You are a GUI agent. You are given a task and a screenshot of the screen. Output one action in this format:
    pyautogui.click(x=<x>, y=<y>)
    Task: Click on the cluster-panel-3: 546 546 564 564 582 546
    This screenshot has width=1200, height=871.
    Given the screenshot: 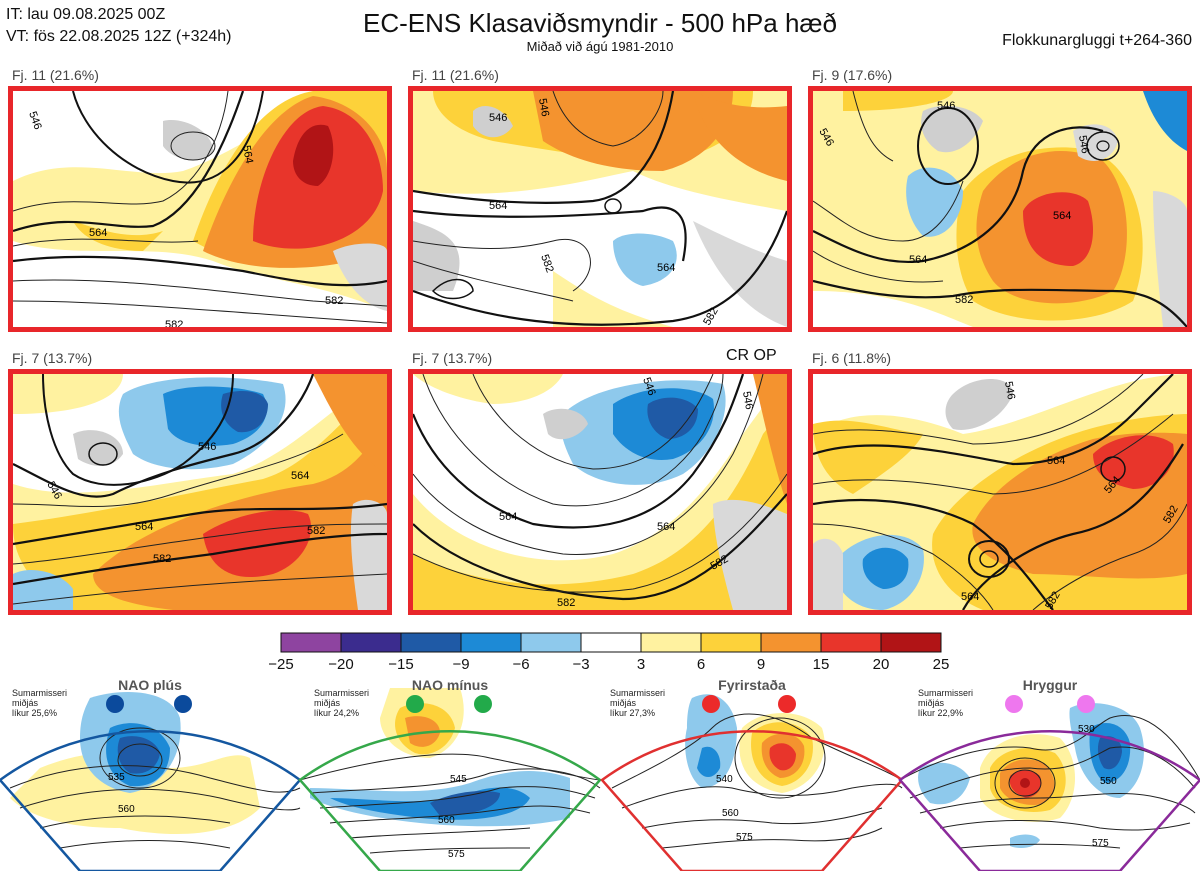 What is the action you would take?
    pyautogui.click(x=1000, y=209)
    